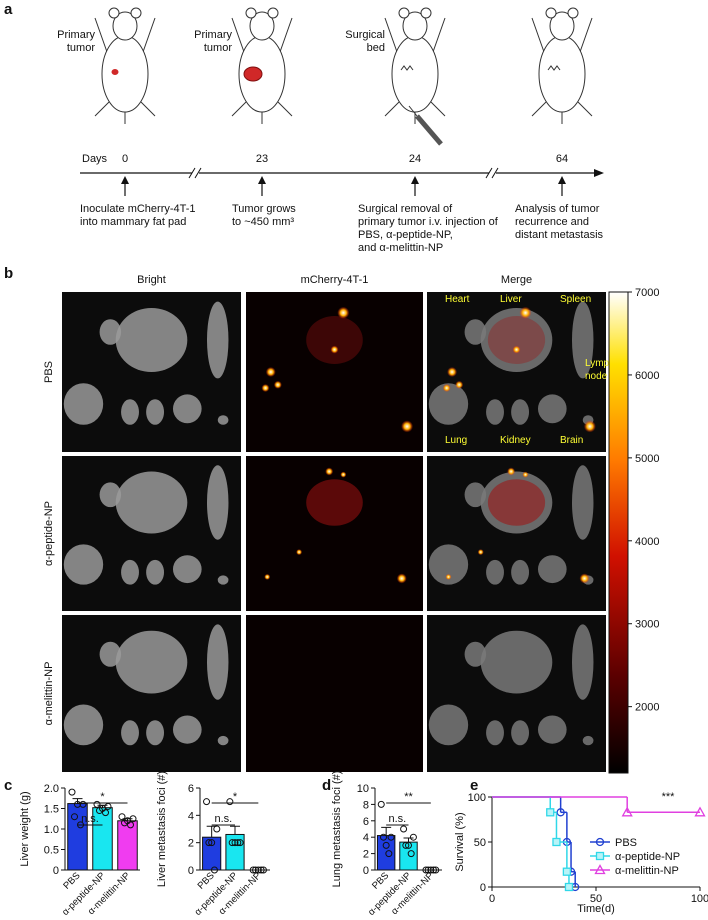 This screenshot has height=920, width=708. Describe the element at coordinates (51, 830) in the screenshot. I see `y-tick-label: 1.0` at that location.